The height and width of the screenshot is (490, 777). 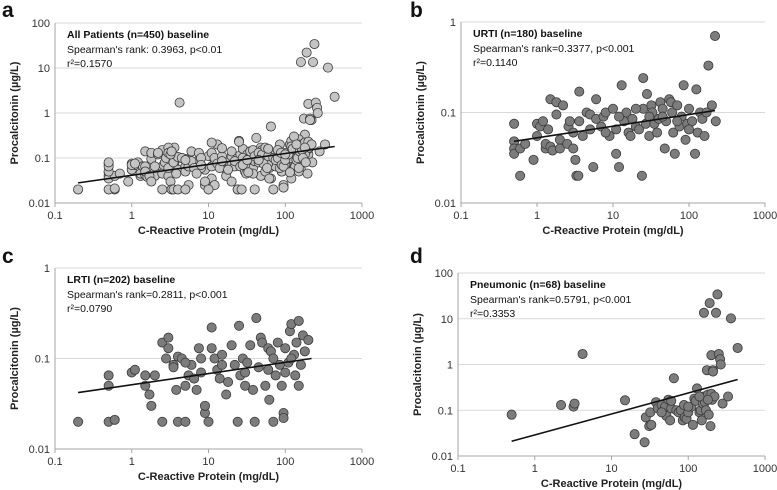 I want to click on stat-annotation: r²=0.0790, so click(x=89, y=309).